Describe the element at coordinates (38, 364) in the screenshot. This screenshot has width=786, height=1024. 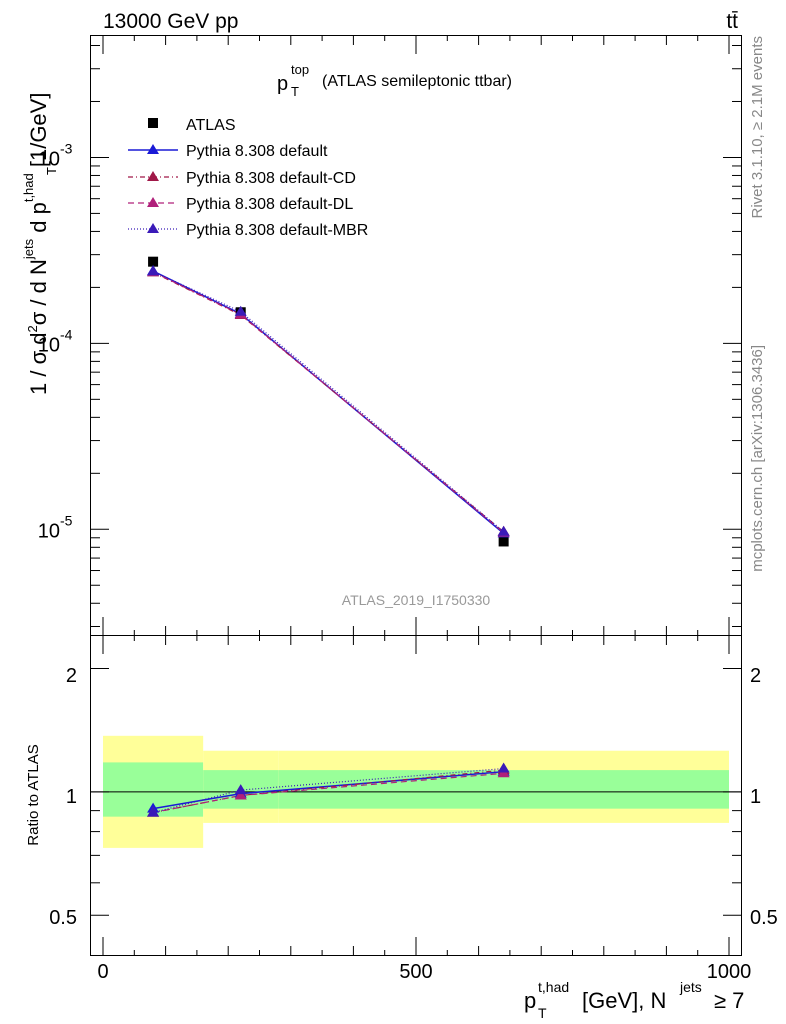
I see `ylabel-part1: 1 / σ d` at that location.